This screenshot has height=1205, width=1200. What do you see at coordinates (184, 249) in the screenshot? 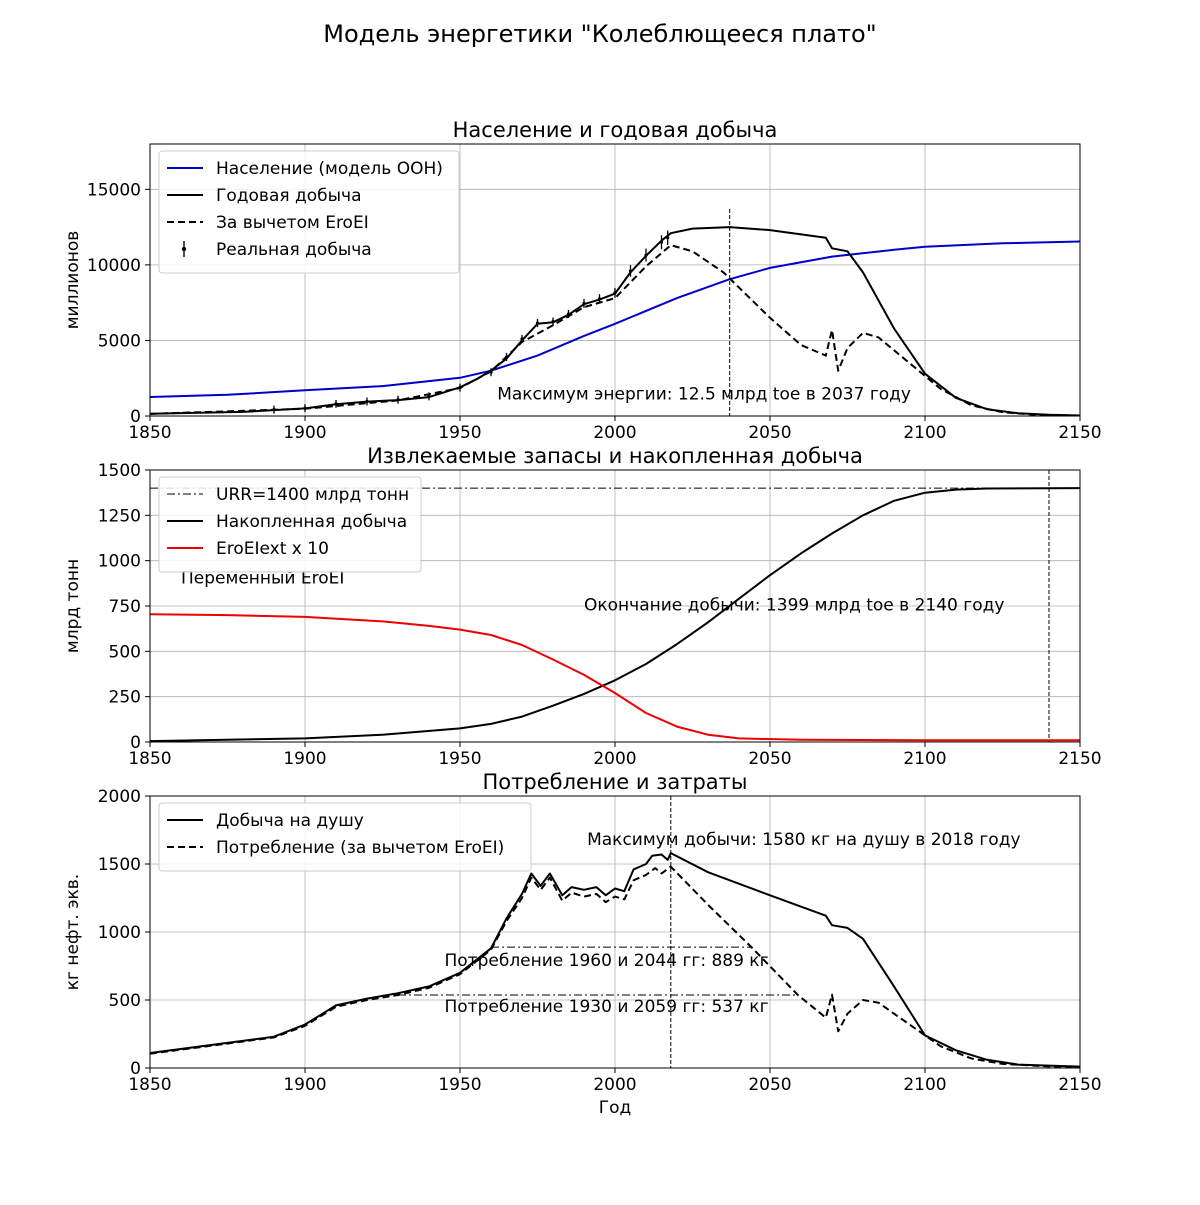
I see `legend-swatch-marker` at bounding box center [184, 249].